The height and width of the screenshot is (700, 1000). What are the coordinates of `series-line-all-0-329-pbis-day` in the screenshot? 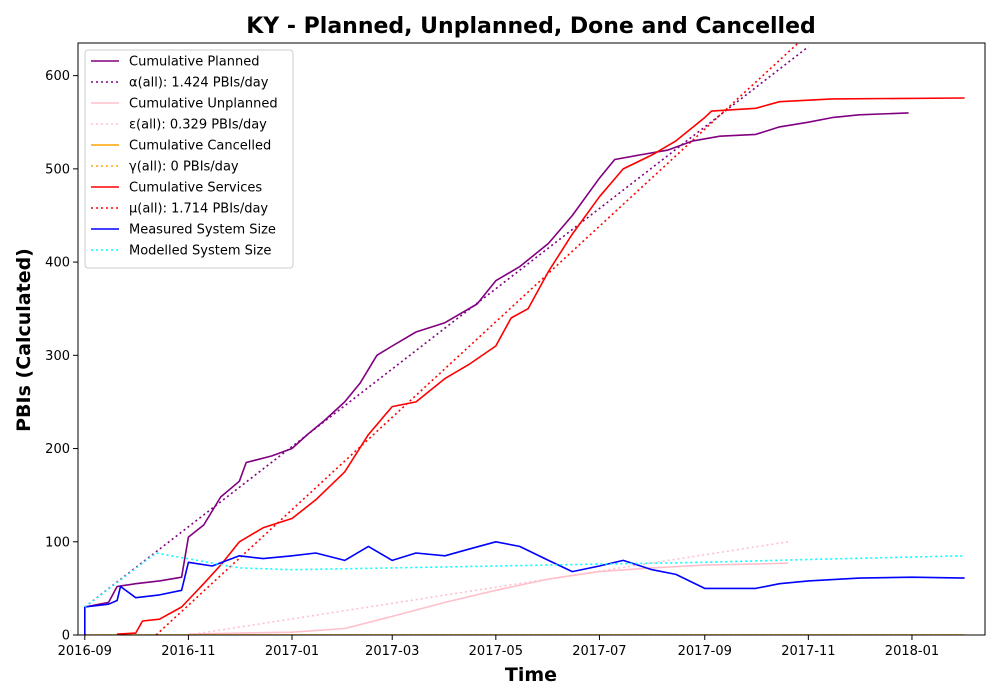 It's located at (488, 588).